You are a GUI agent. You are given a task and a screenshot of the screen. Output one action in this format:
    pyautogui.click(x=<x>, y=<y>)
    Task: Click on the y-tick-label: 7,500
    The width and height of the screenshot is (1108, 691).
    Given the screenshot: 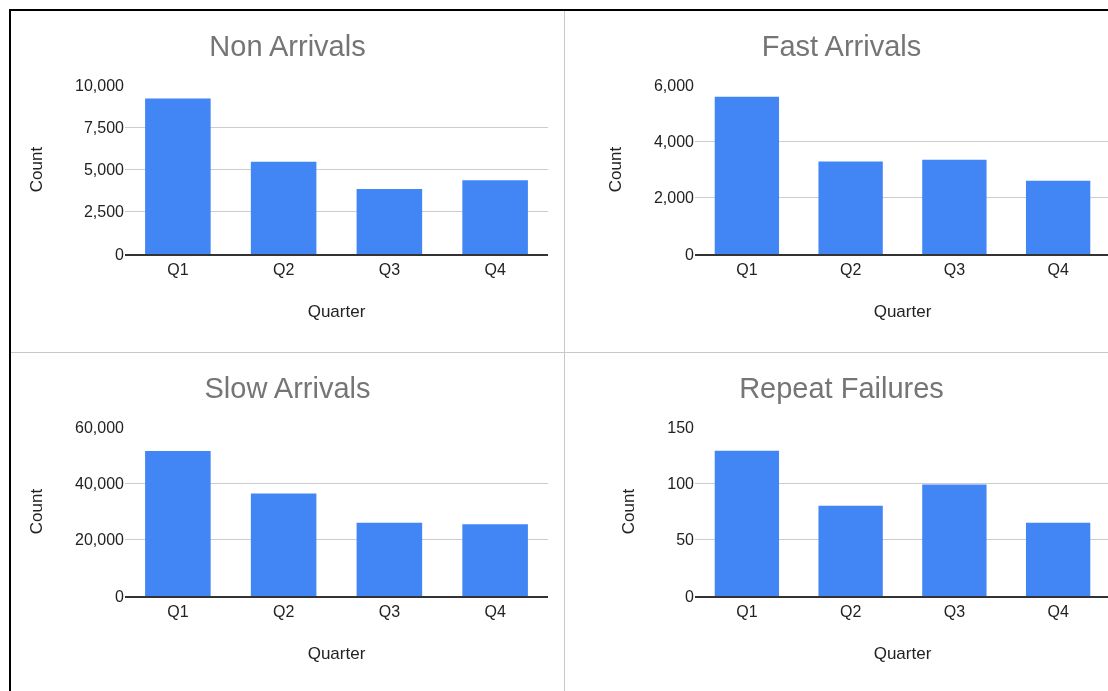 What is the action you would take?
    pyautogui.click(x=104, y=127)
    